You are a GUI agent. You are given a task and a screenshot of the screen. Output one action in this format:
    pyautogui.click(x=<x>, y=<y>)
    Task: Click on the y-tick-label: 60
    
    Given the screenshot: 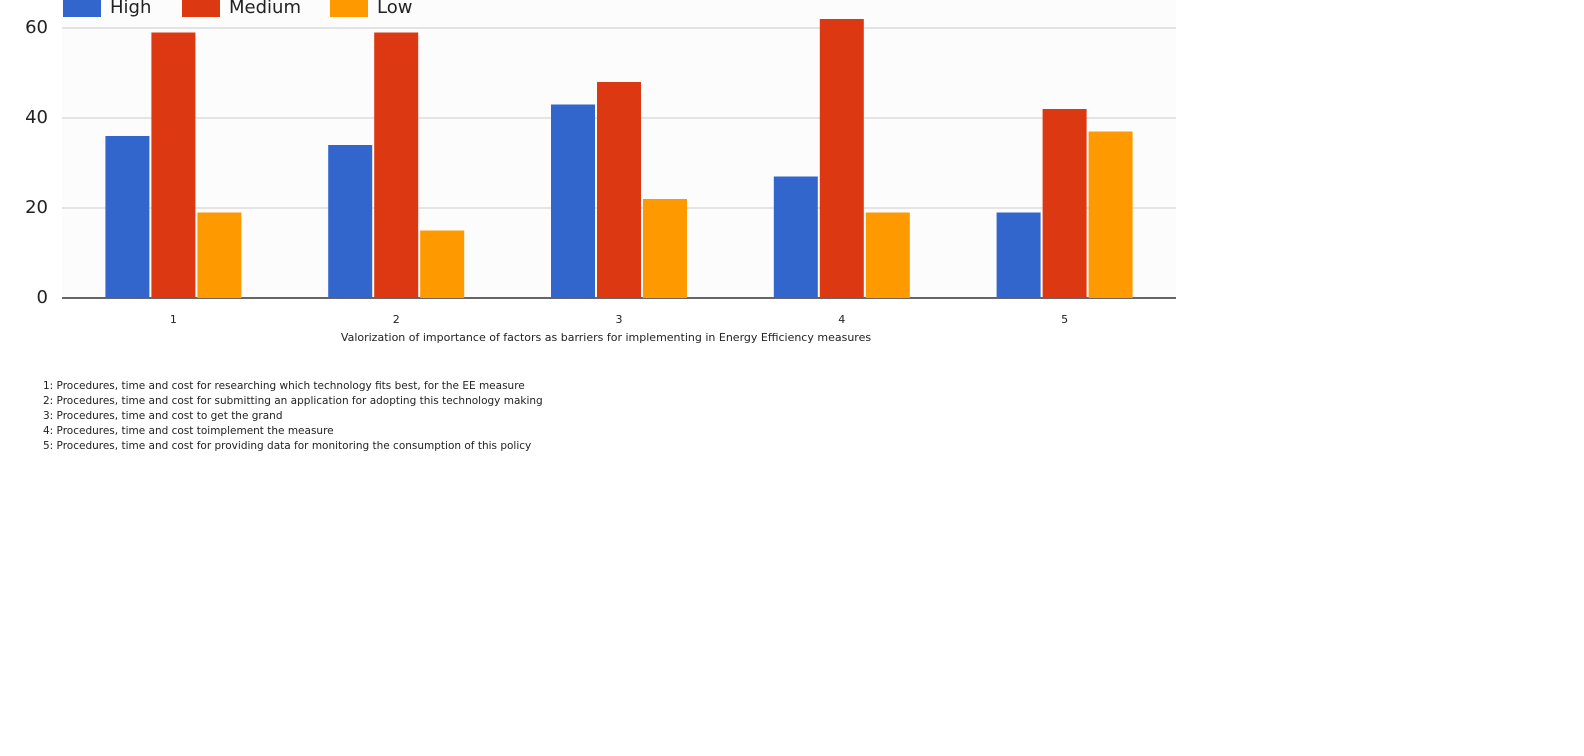 What is the action you would take?
    pyautogui.click(x=36, y=27)
    